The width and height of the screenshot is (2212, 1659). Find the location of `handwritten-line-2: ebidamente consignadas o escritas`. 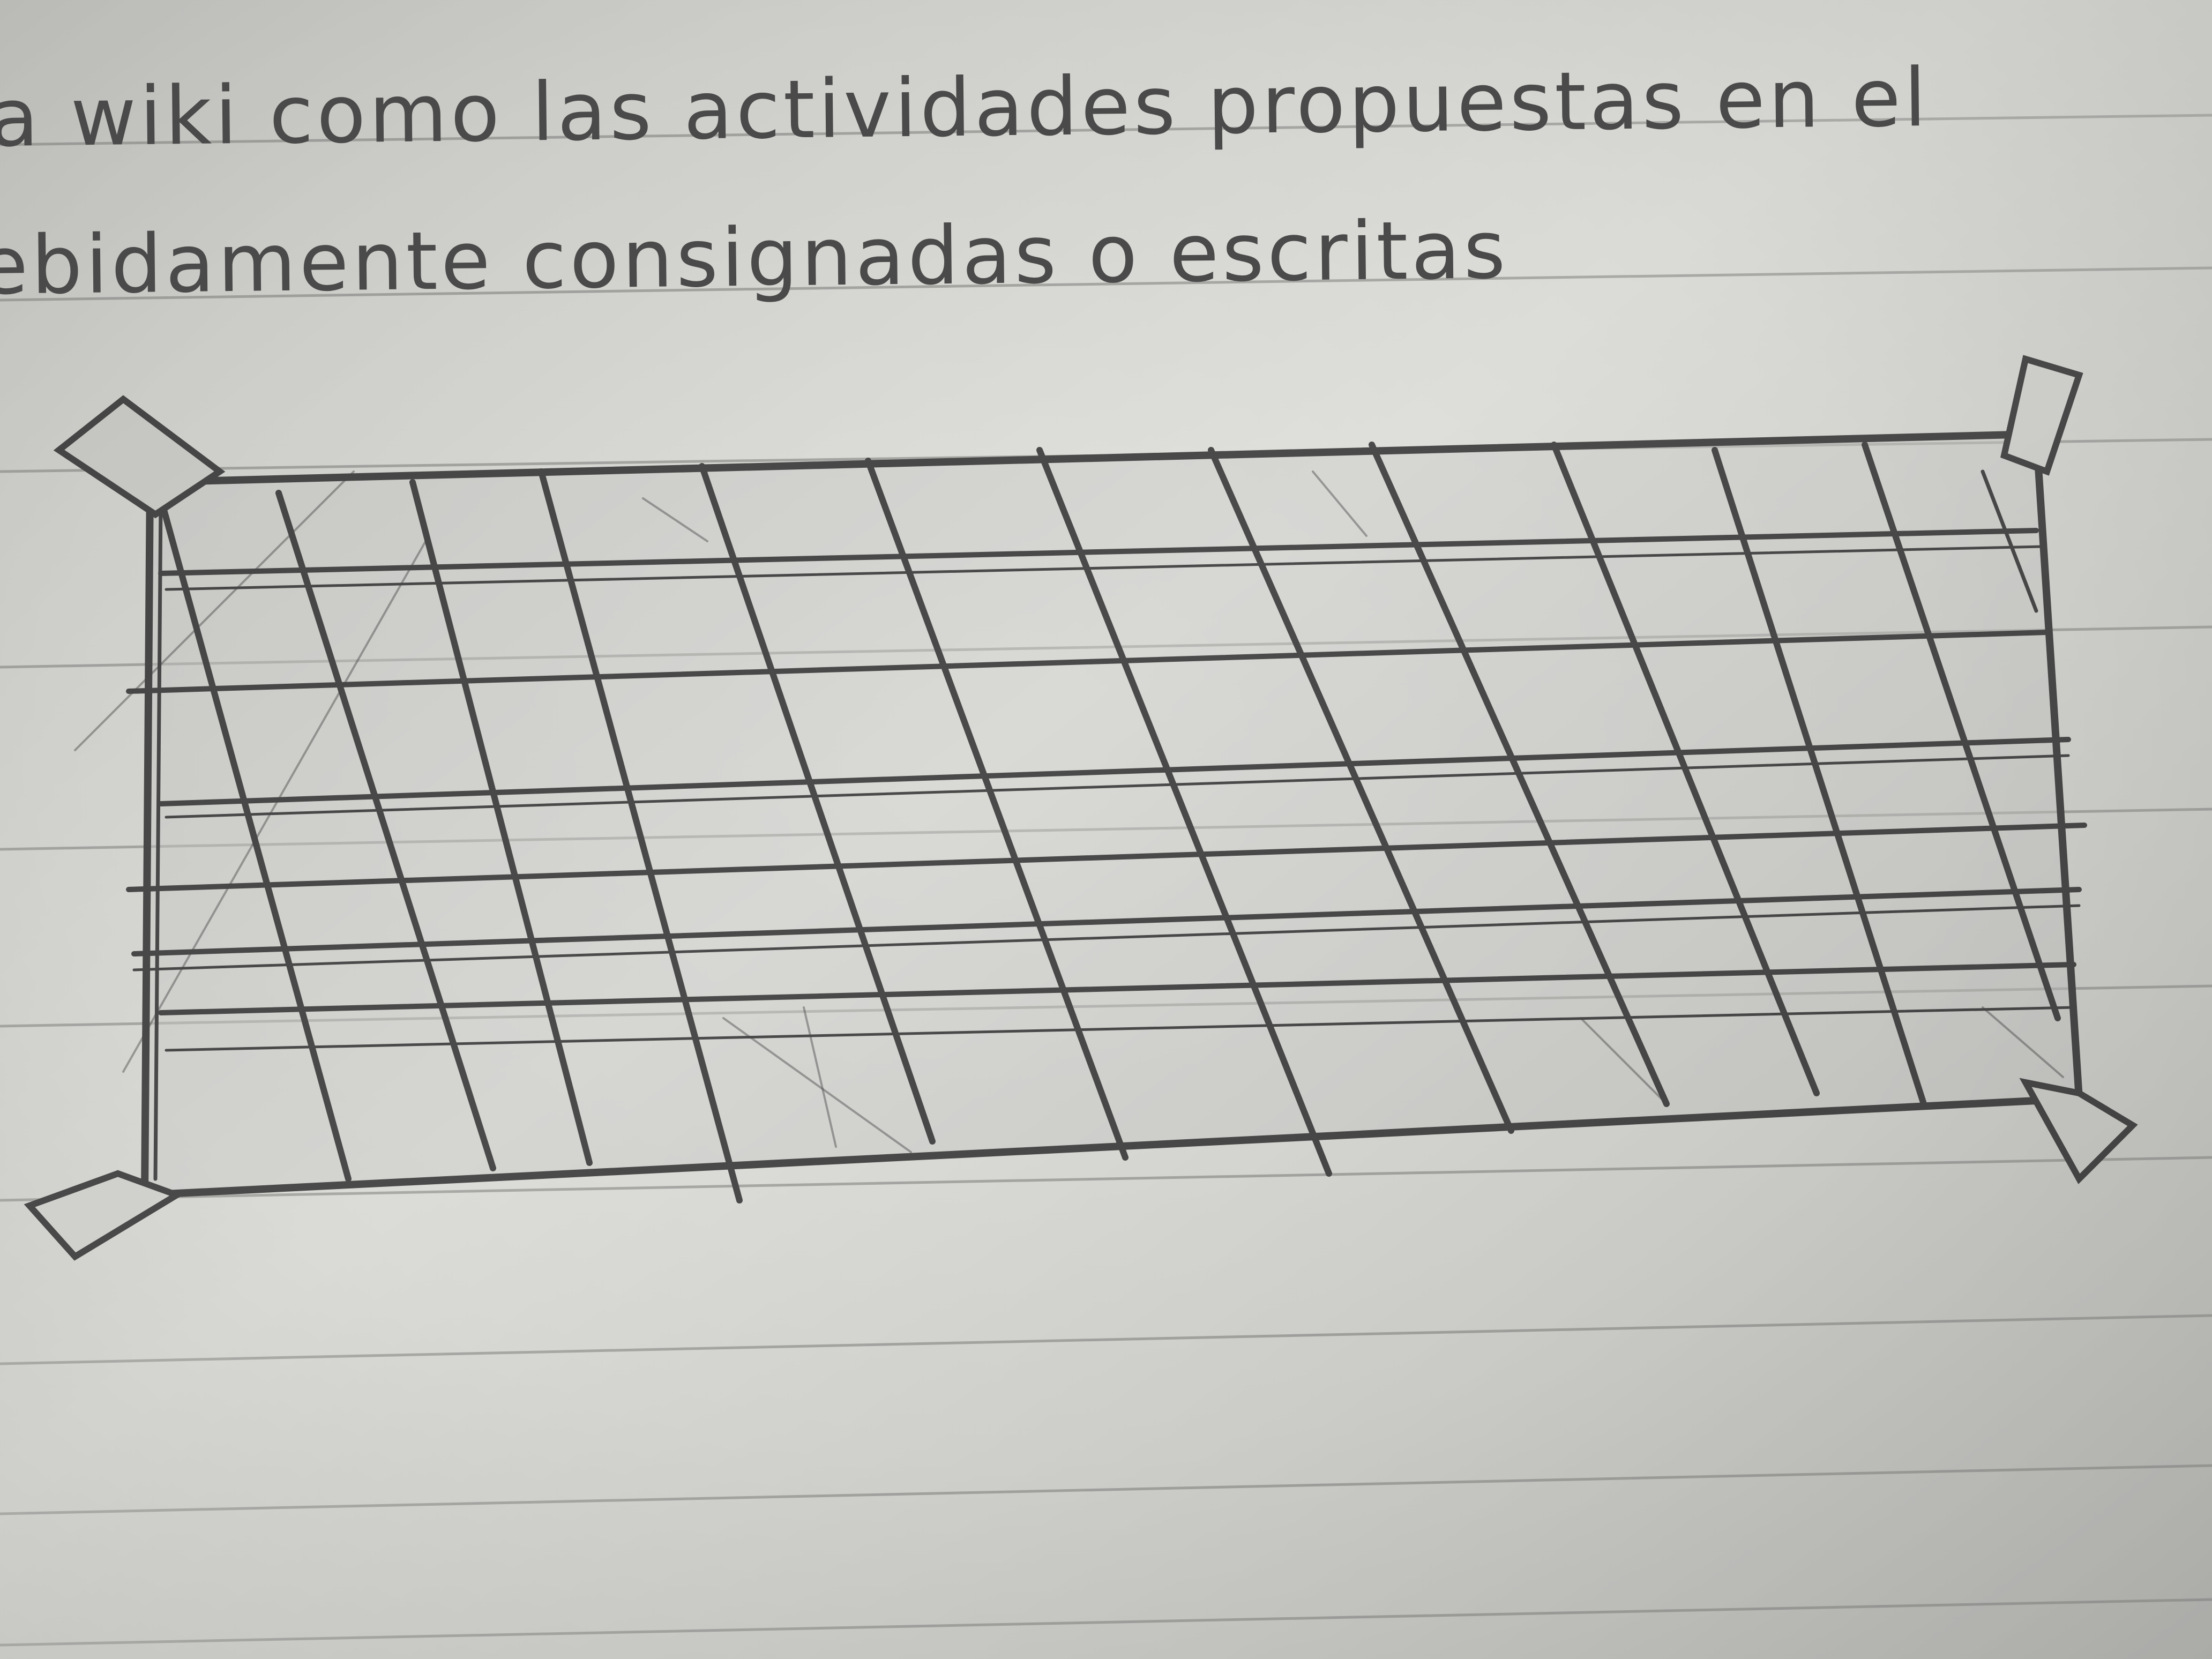

handwritten-line-2: ebidamente consignadas o escritas is located at coordinates (754, 258).